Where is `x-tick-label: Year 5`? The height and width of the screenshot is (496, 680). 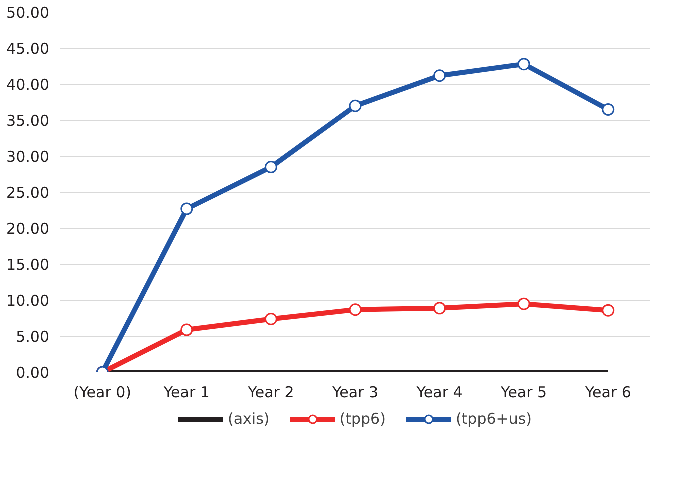 x-tick-label: Year 5 is located at coordinates (524, 393).